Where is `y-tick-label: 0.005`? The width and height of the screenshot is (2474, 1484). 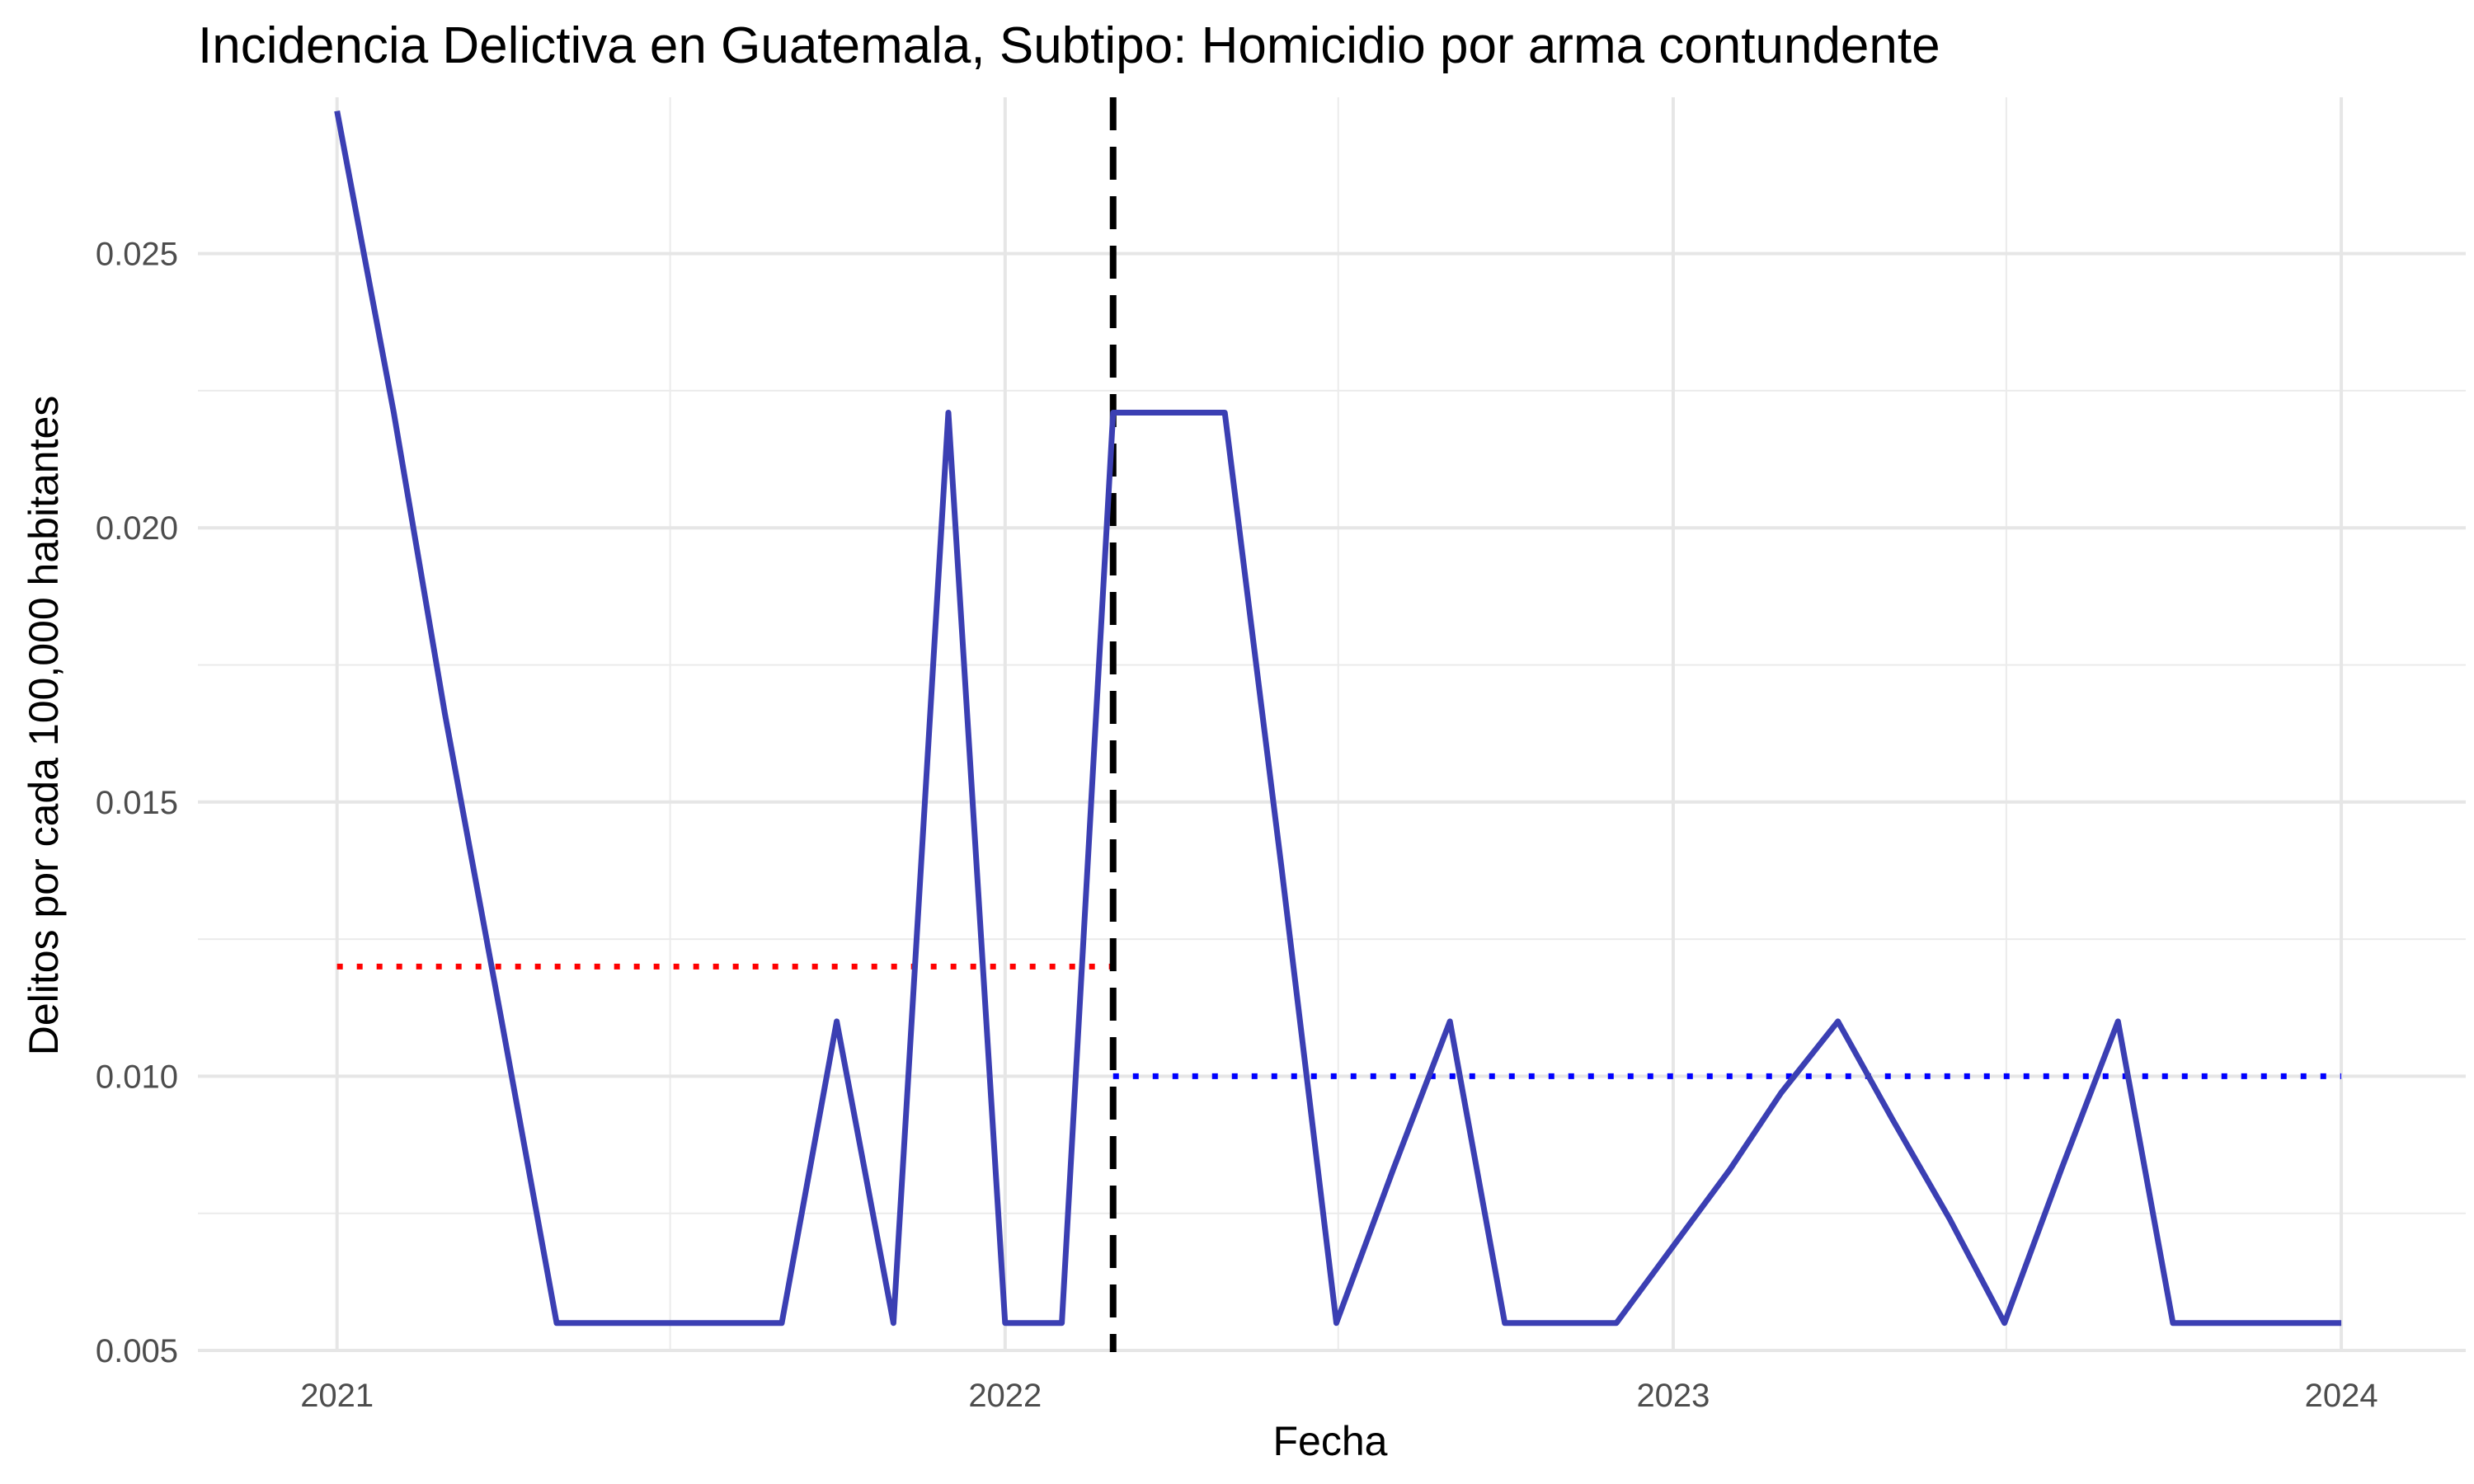
y-tick-label: 0.005 is located at coordinates (137, 1351).